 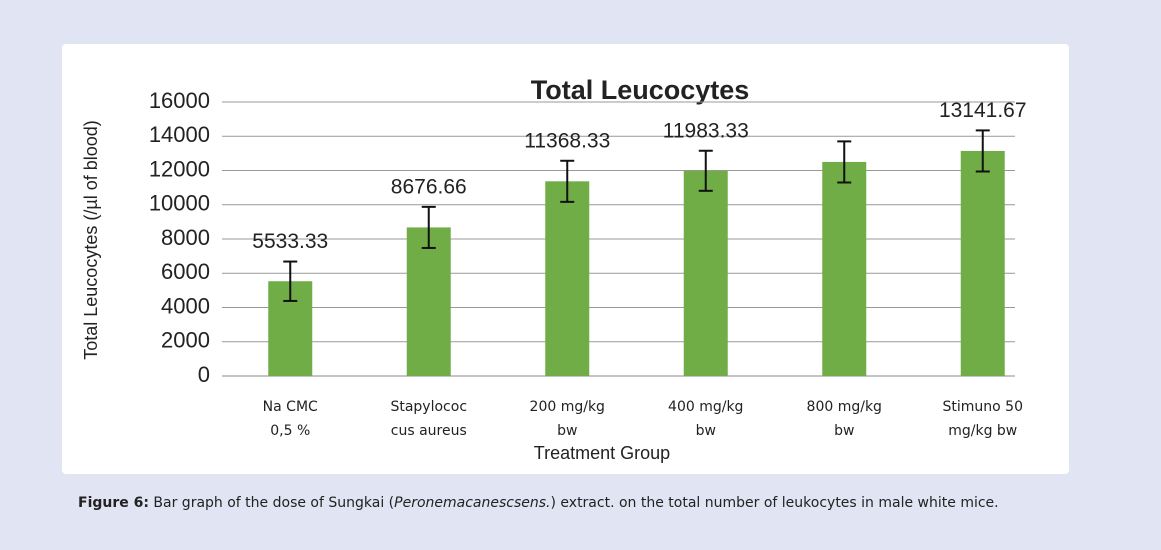 I want to click on y-tick-label: 2000, so click(x=185, y=340).